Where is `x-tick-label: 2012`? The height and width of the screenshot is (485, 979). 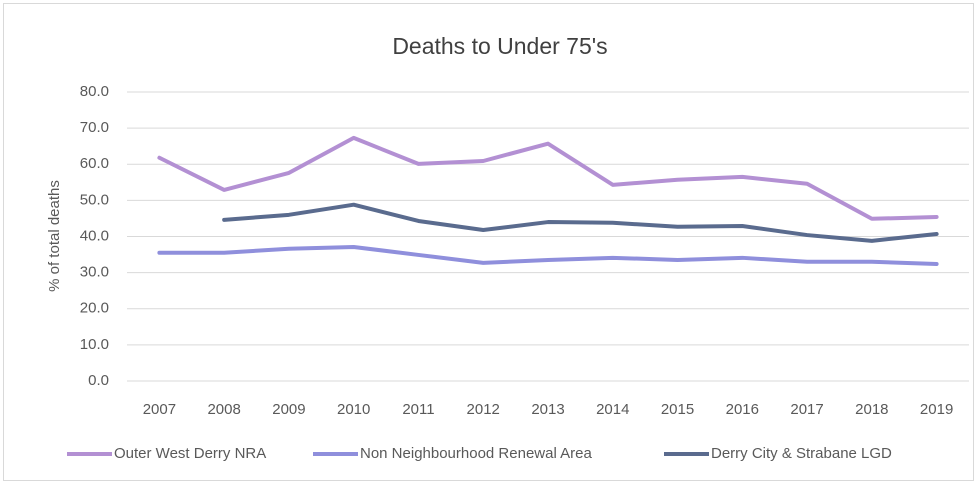
x-tick-label: 2012 is located at coordinates (483, 409).